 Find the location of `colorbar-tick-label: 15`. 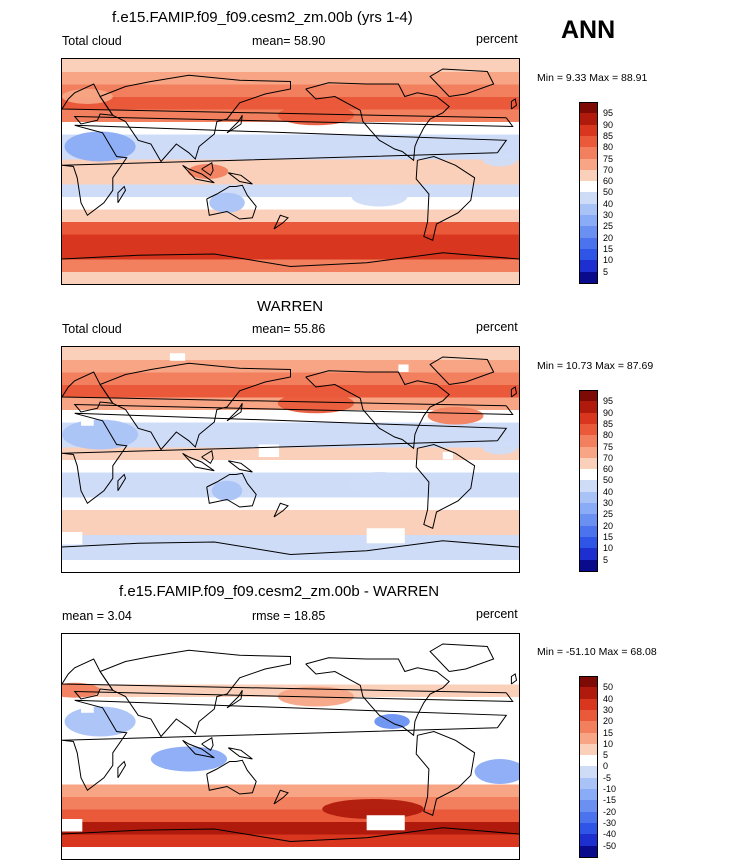

colorbar-tick-label: 15 is located at coordinates (608, 732).